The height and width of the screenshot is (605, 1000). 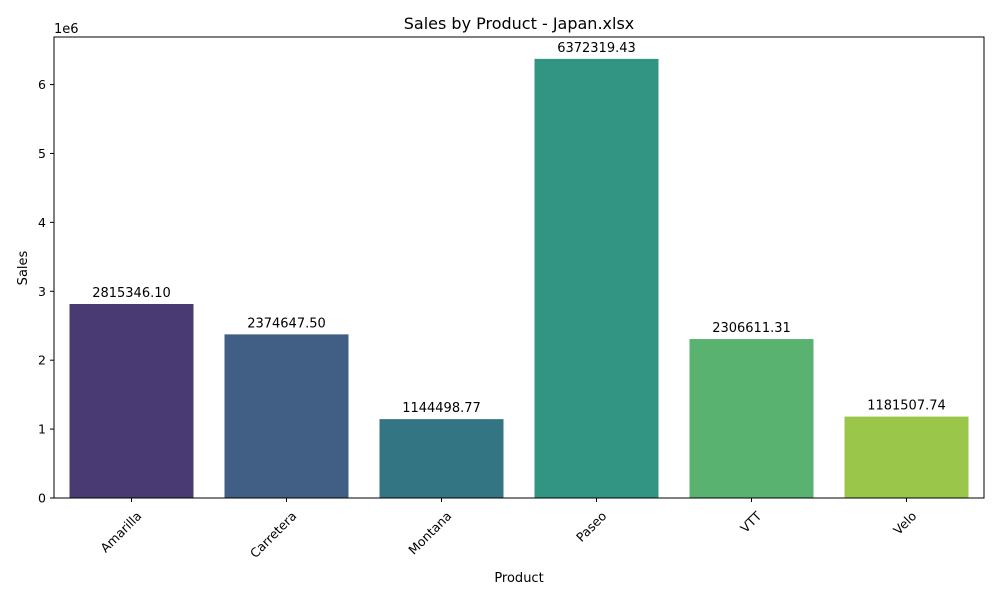 I want to click on y-tick-label: 6, so click(x=42, y=84).